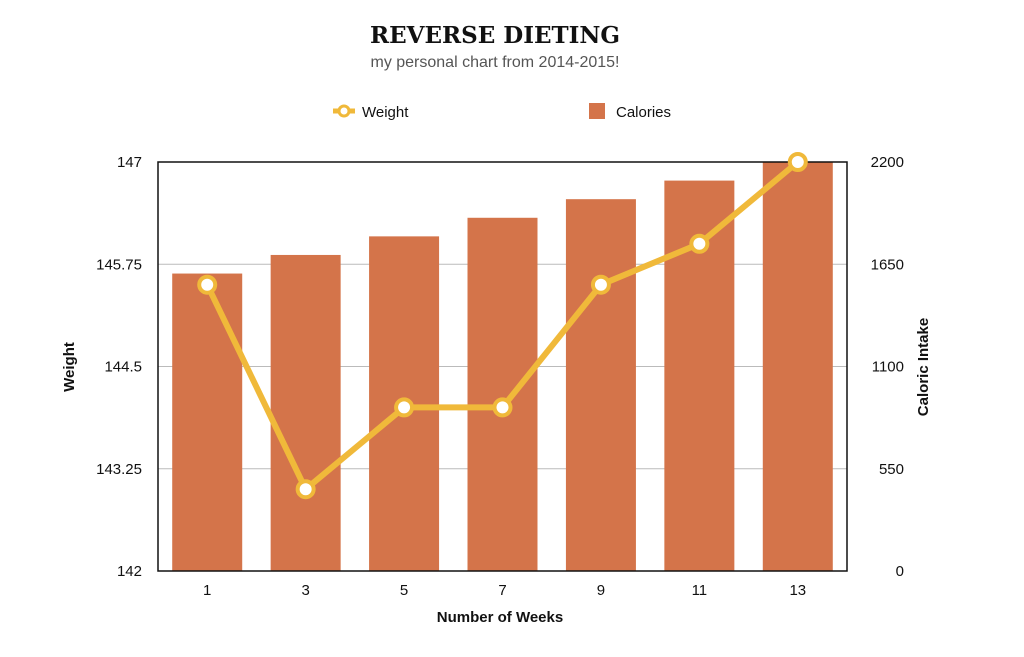 This screenshot has height=657, width=1024. I want to click on y-right-tick-label: 0, so click(900, 571).